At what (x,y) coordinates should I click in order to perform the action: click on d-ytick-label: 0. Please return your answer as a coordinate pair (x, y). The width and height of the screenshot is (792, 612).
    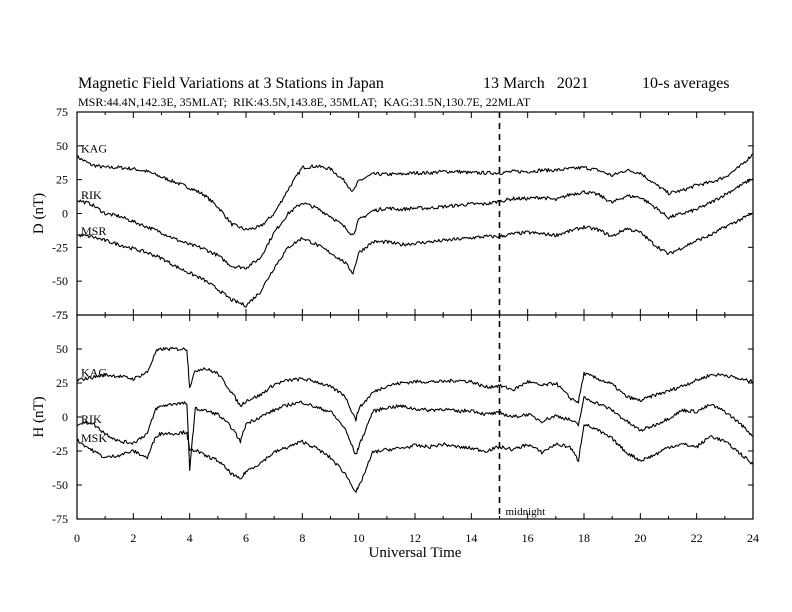
    Looking at the image, I should click on (65, 214).